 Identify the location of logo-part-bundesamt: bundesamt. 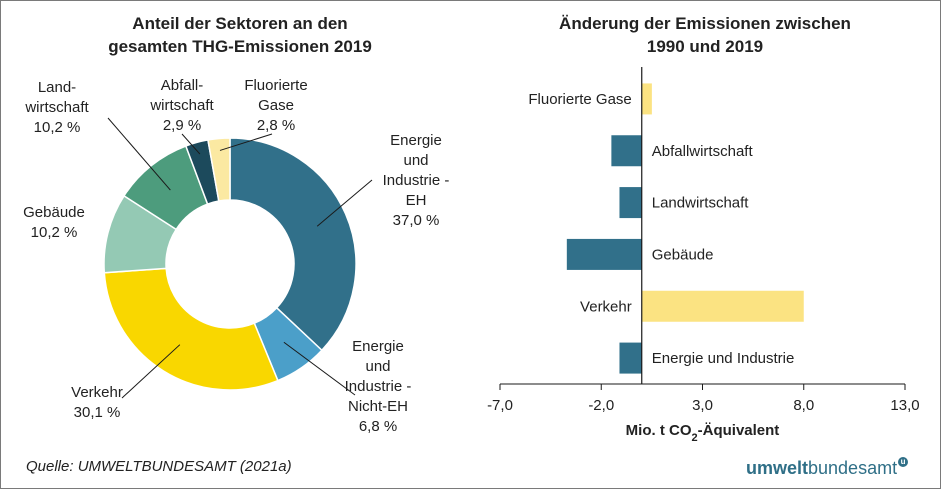
(853, 468).